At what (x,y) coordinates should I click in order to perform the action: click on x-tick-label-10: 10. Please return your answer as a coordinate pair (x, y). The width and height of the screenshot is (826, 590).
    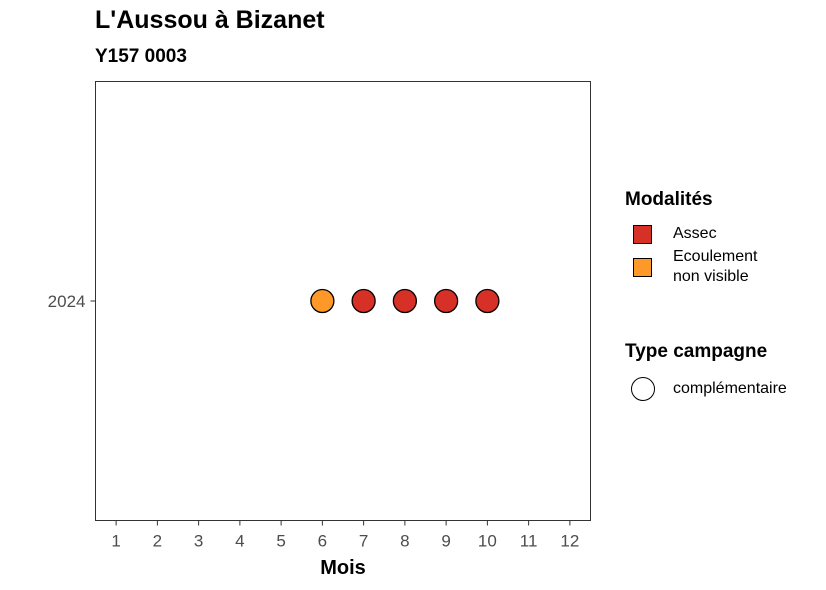
    Looking at the image, I should click on (487, 541).